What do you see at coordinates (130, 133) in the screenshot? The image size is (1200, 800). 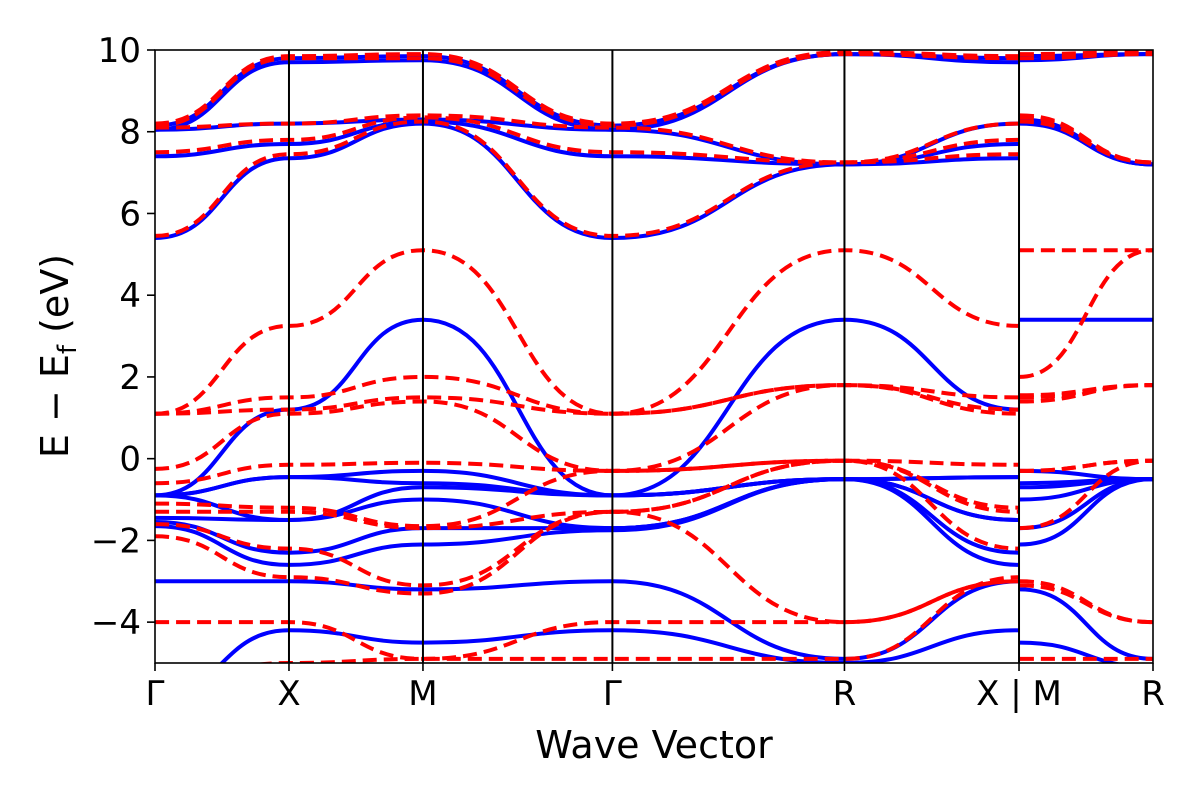 I see `y-tick-label: 8` at bounding box center [130, 133].